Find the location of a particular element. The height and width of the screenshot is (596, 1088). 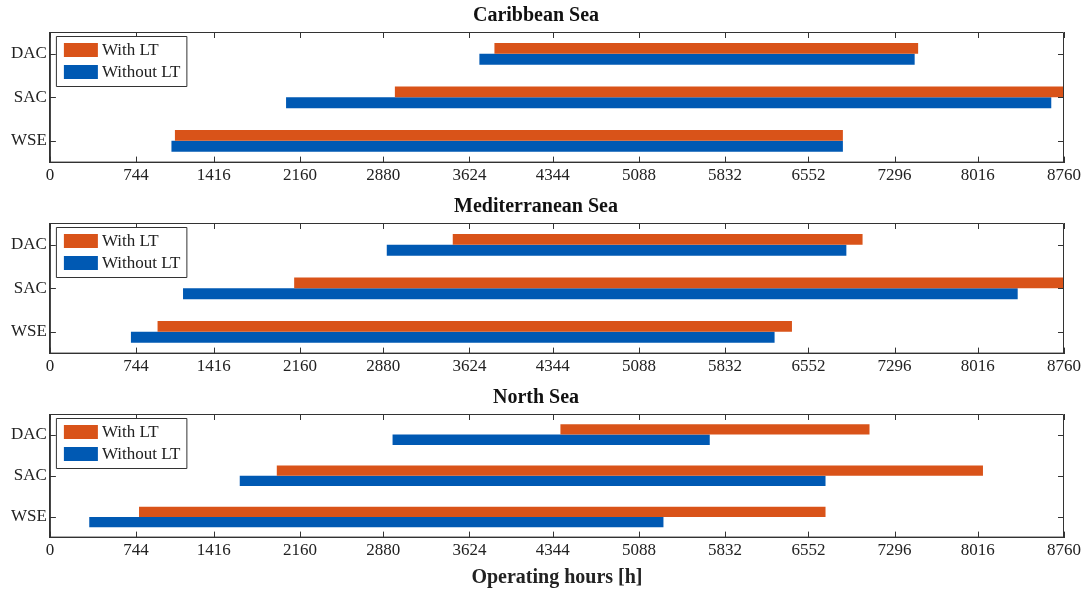

chart-title: Mediterranean Sea is located at coordinates (536, 205).